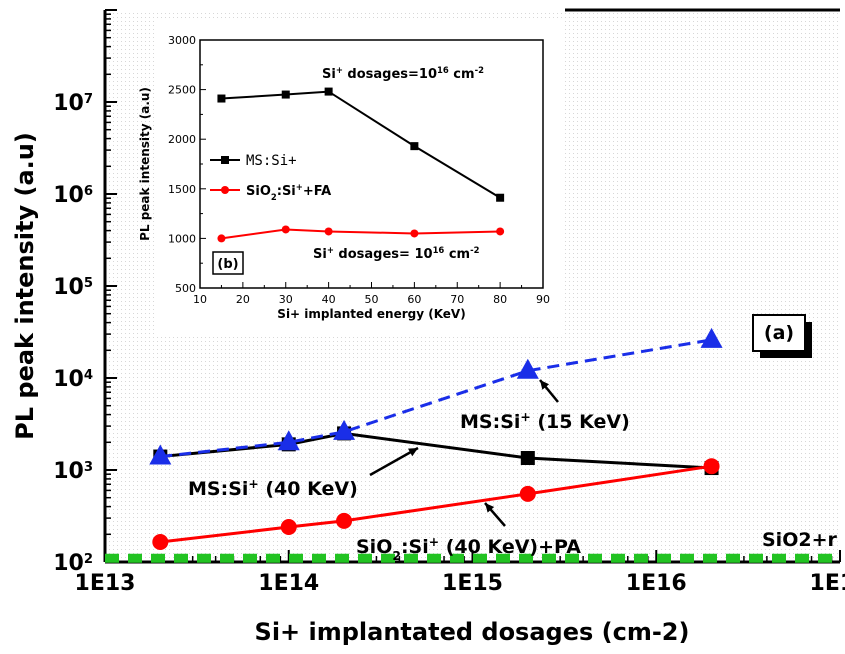  I want to click on annotation-sio2ref-part: 2, so click(804, 540).